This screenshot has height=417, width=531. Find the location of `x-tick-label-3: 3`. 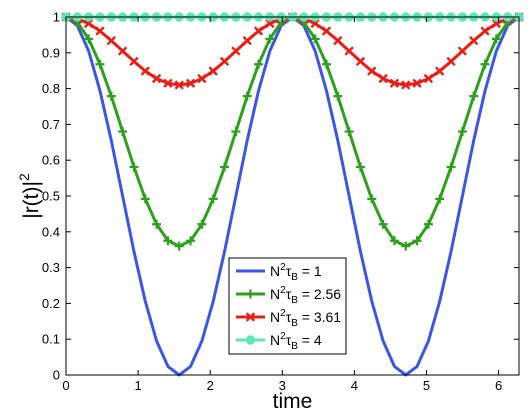

x-tick-label-3: 3 is located at coordinates (282, 385).